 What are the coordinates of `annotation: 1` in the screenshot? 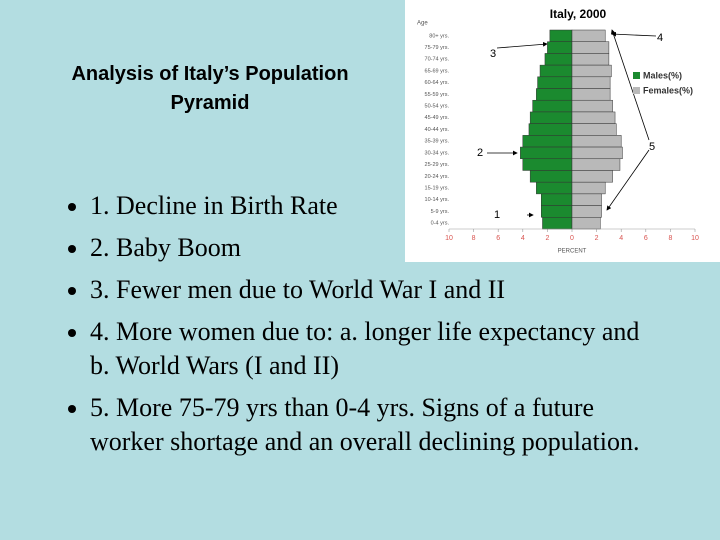 It's located at (497, 215).